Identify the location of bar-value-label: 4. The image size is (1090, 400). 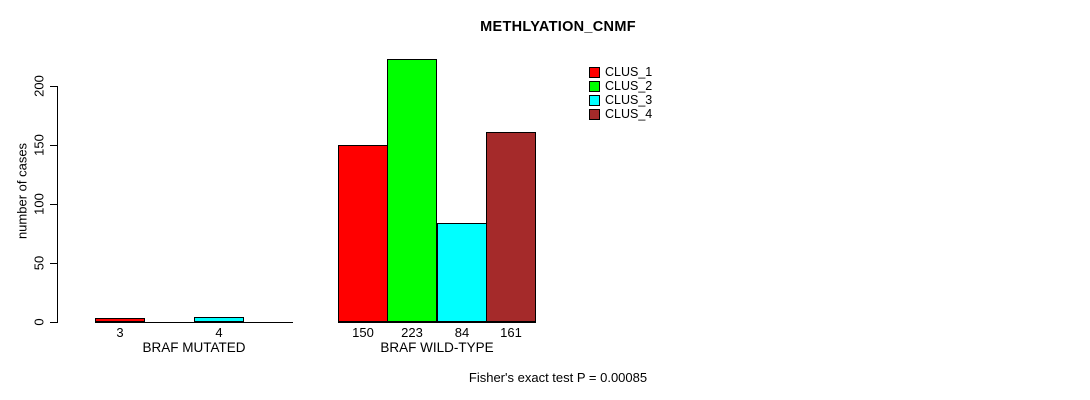
(219, 332).